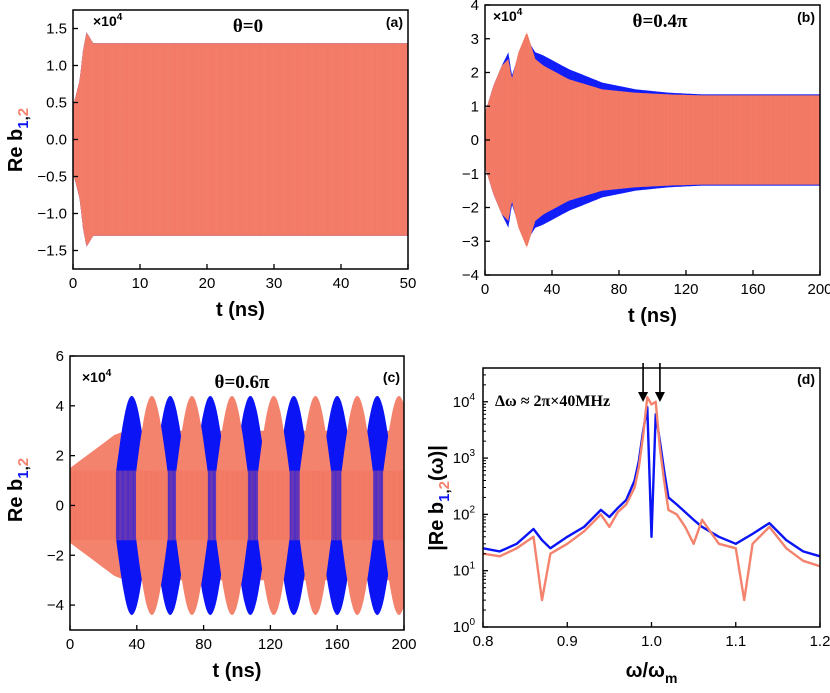 The height and width of the screenshot is (693, 830). Describe the element at coordinates (472, 622) in the screenshot. I see `y-tick-exponent: 0` at that location.